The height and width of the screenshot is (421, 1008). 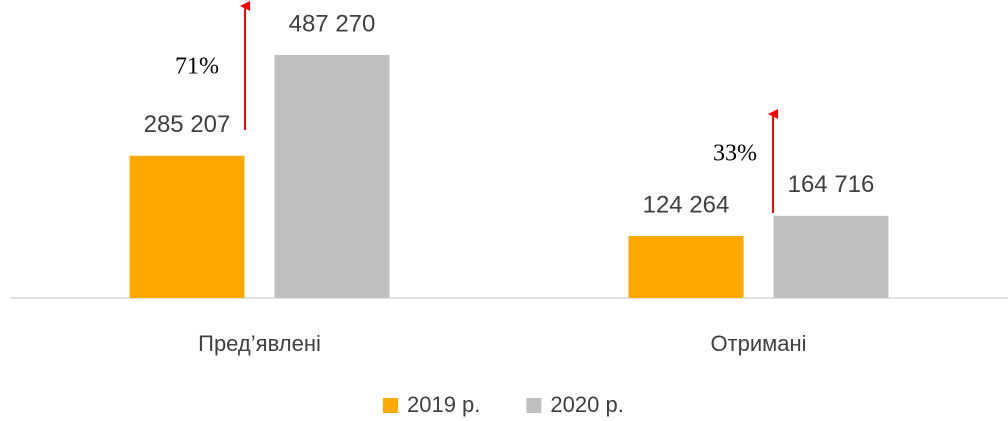 What do you see at coordinates (831, 184) in the screenshot?
I see `value-label: 164 716` at bounding box center [831, 184].